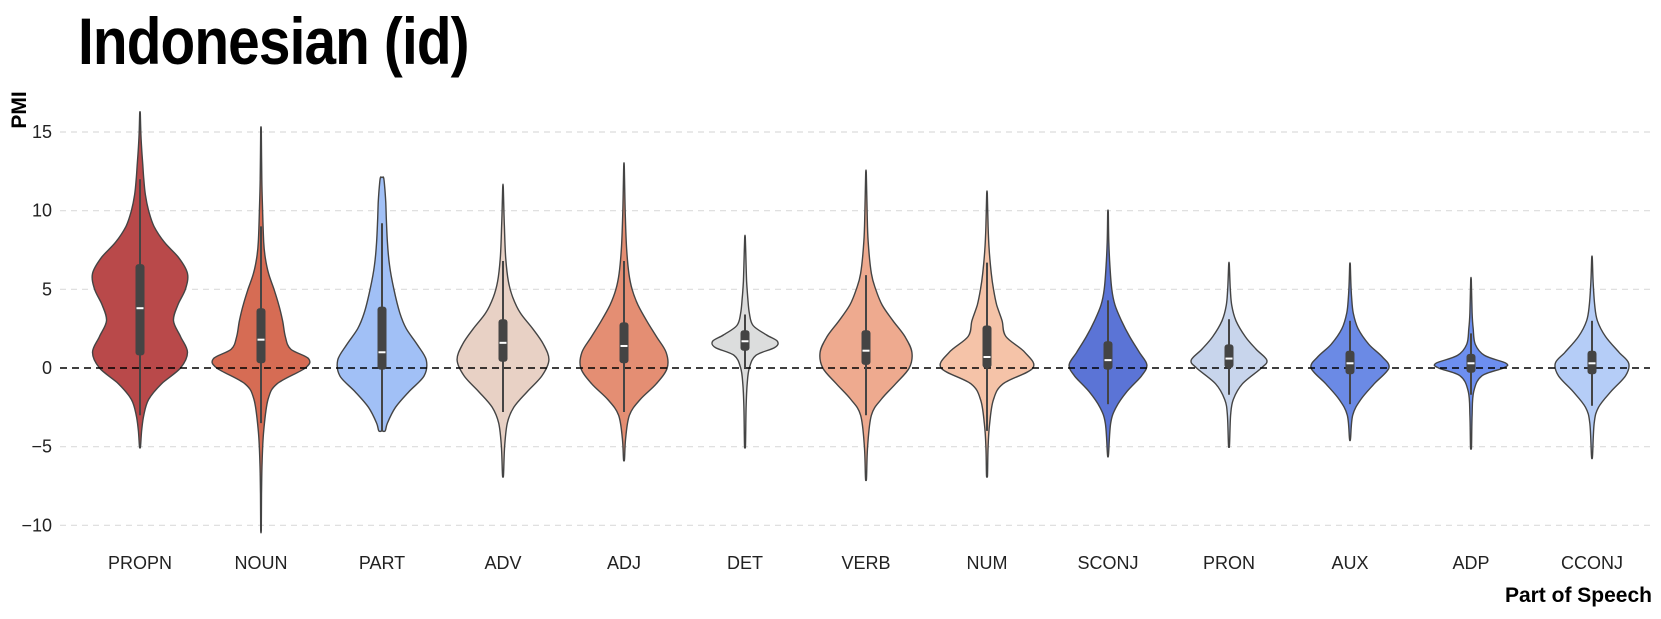  Describe the element at coordinates (503, 340) in the screenshot. I see `iqr-box-adv` at that location.